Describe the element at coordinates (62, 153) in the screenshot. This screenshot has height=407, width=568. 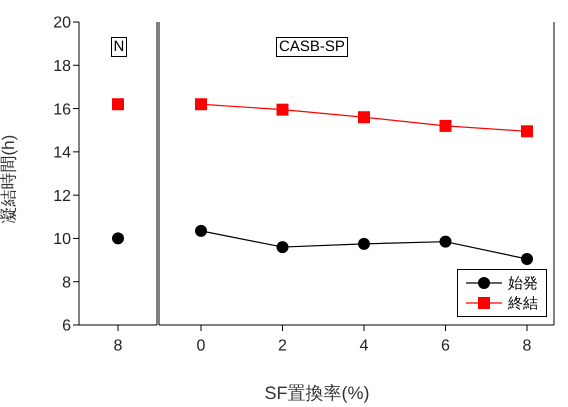
I see `y-tick-label: 14` at that location.